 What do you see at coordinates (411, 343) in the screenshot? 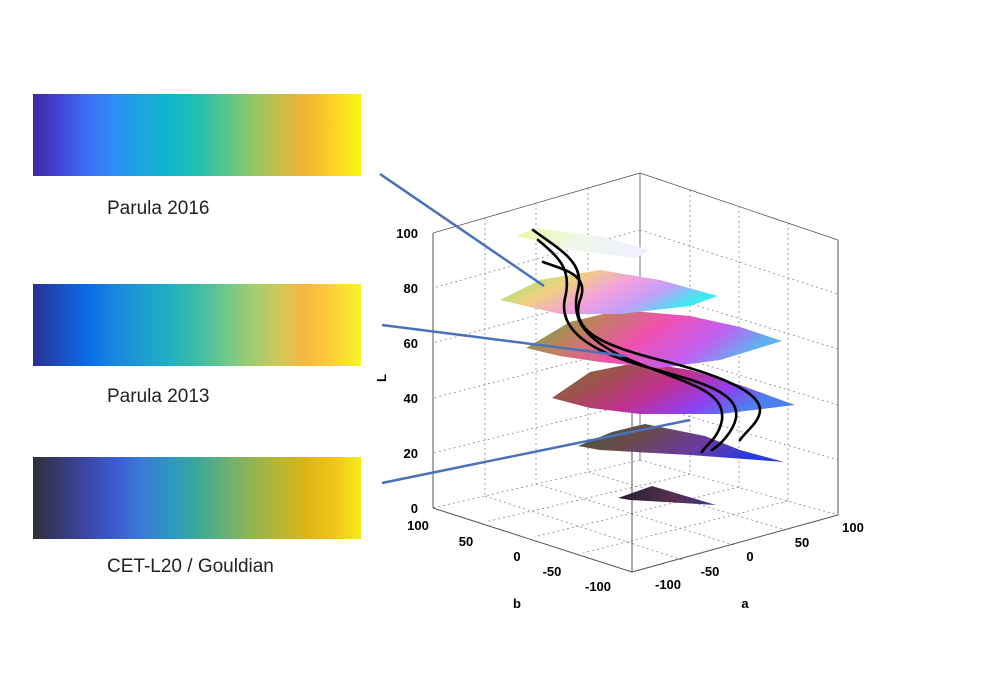
I see `l-tick-60: 60` at bounding box center [411, 343].